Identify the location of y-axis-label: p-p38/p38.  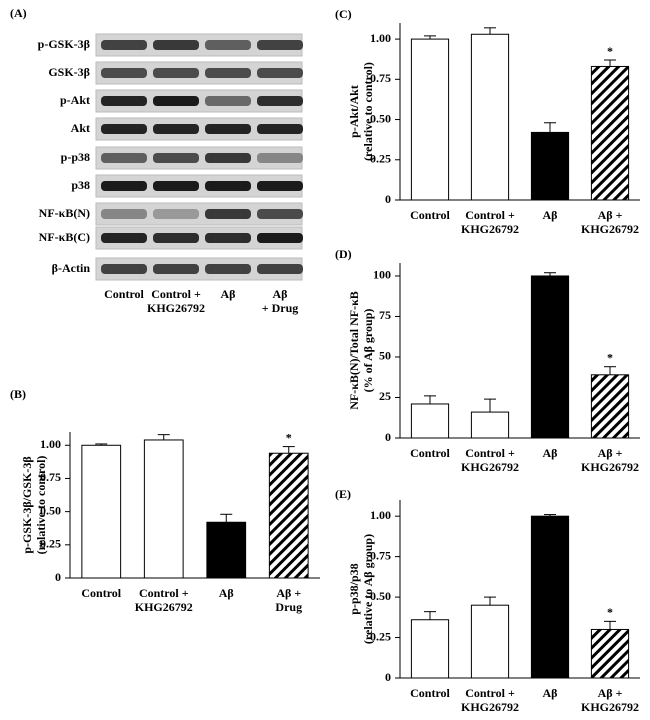
(354, 588).